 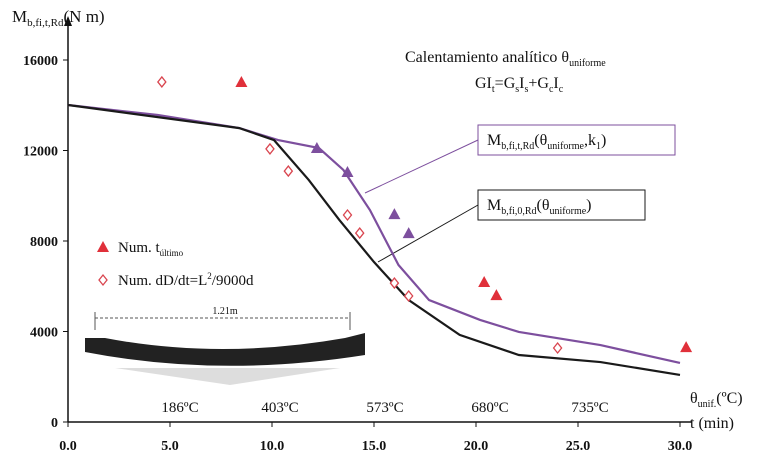 What do you see at coordinates (505, 83) in the screenshot?
I see `annotation-part: =G` at bounding box center [505, 83].